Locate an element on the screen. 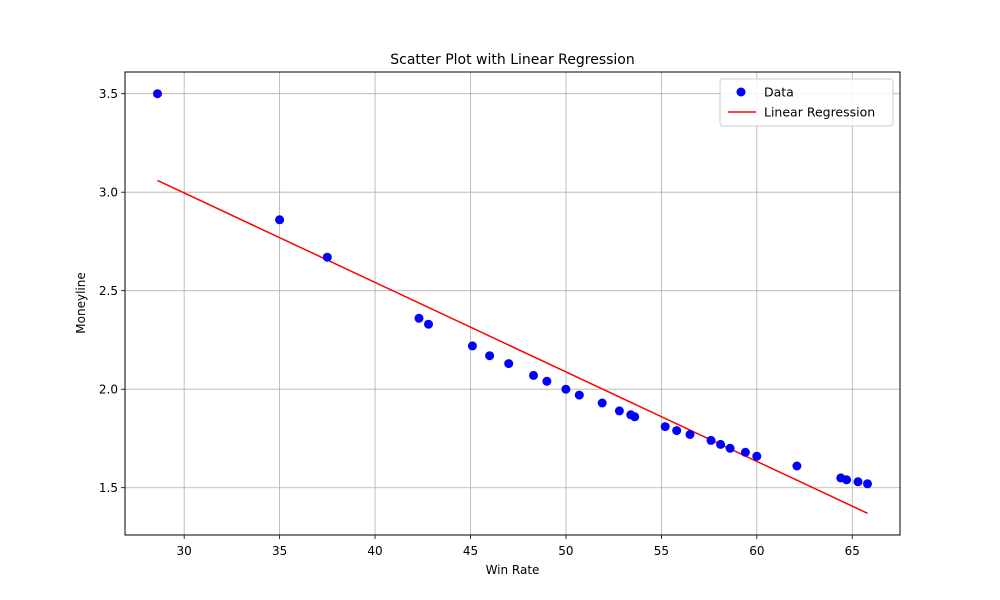 This screenshot has height=600, width=1000. x-axis-ticks: 30 35 40 45 50 55 60 65 is located at coordinates (518, 546).